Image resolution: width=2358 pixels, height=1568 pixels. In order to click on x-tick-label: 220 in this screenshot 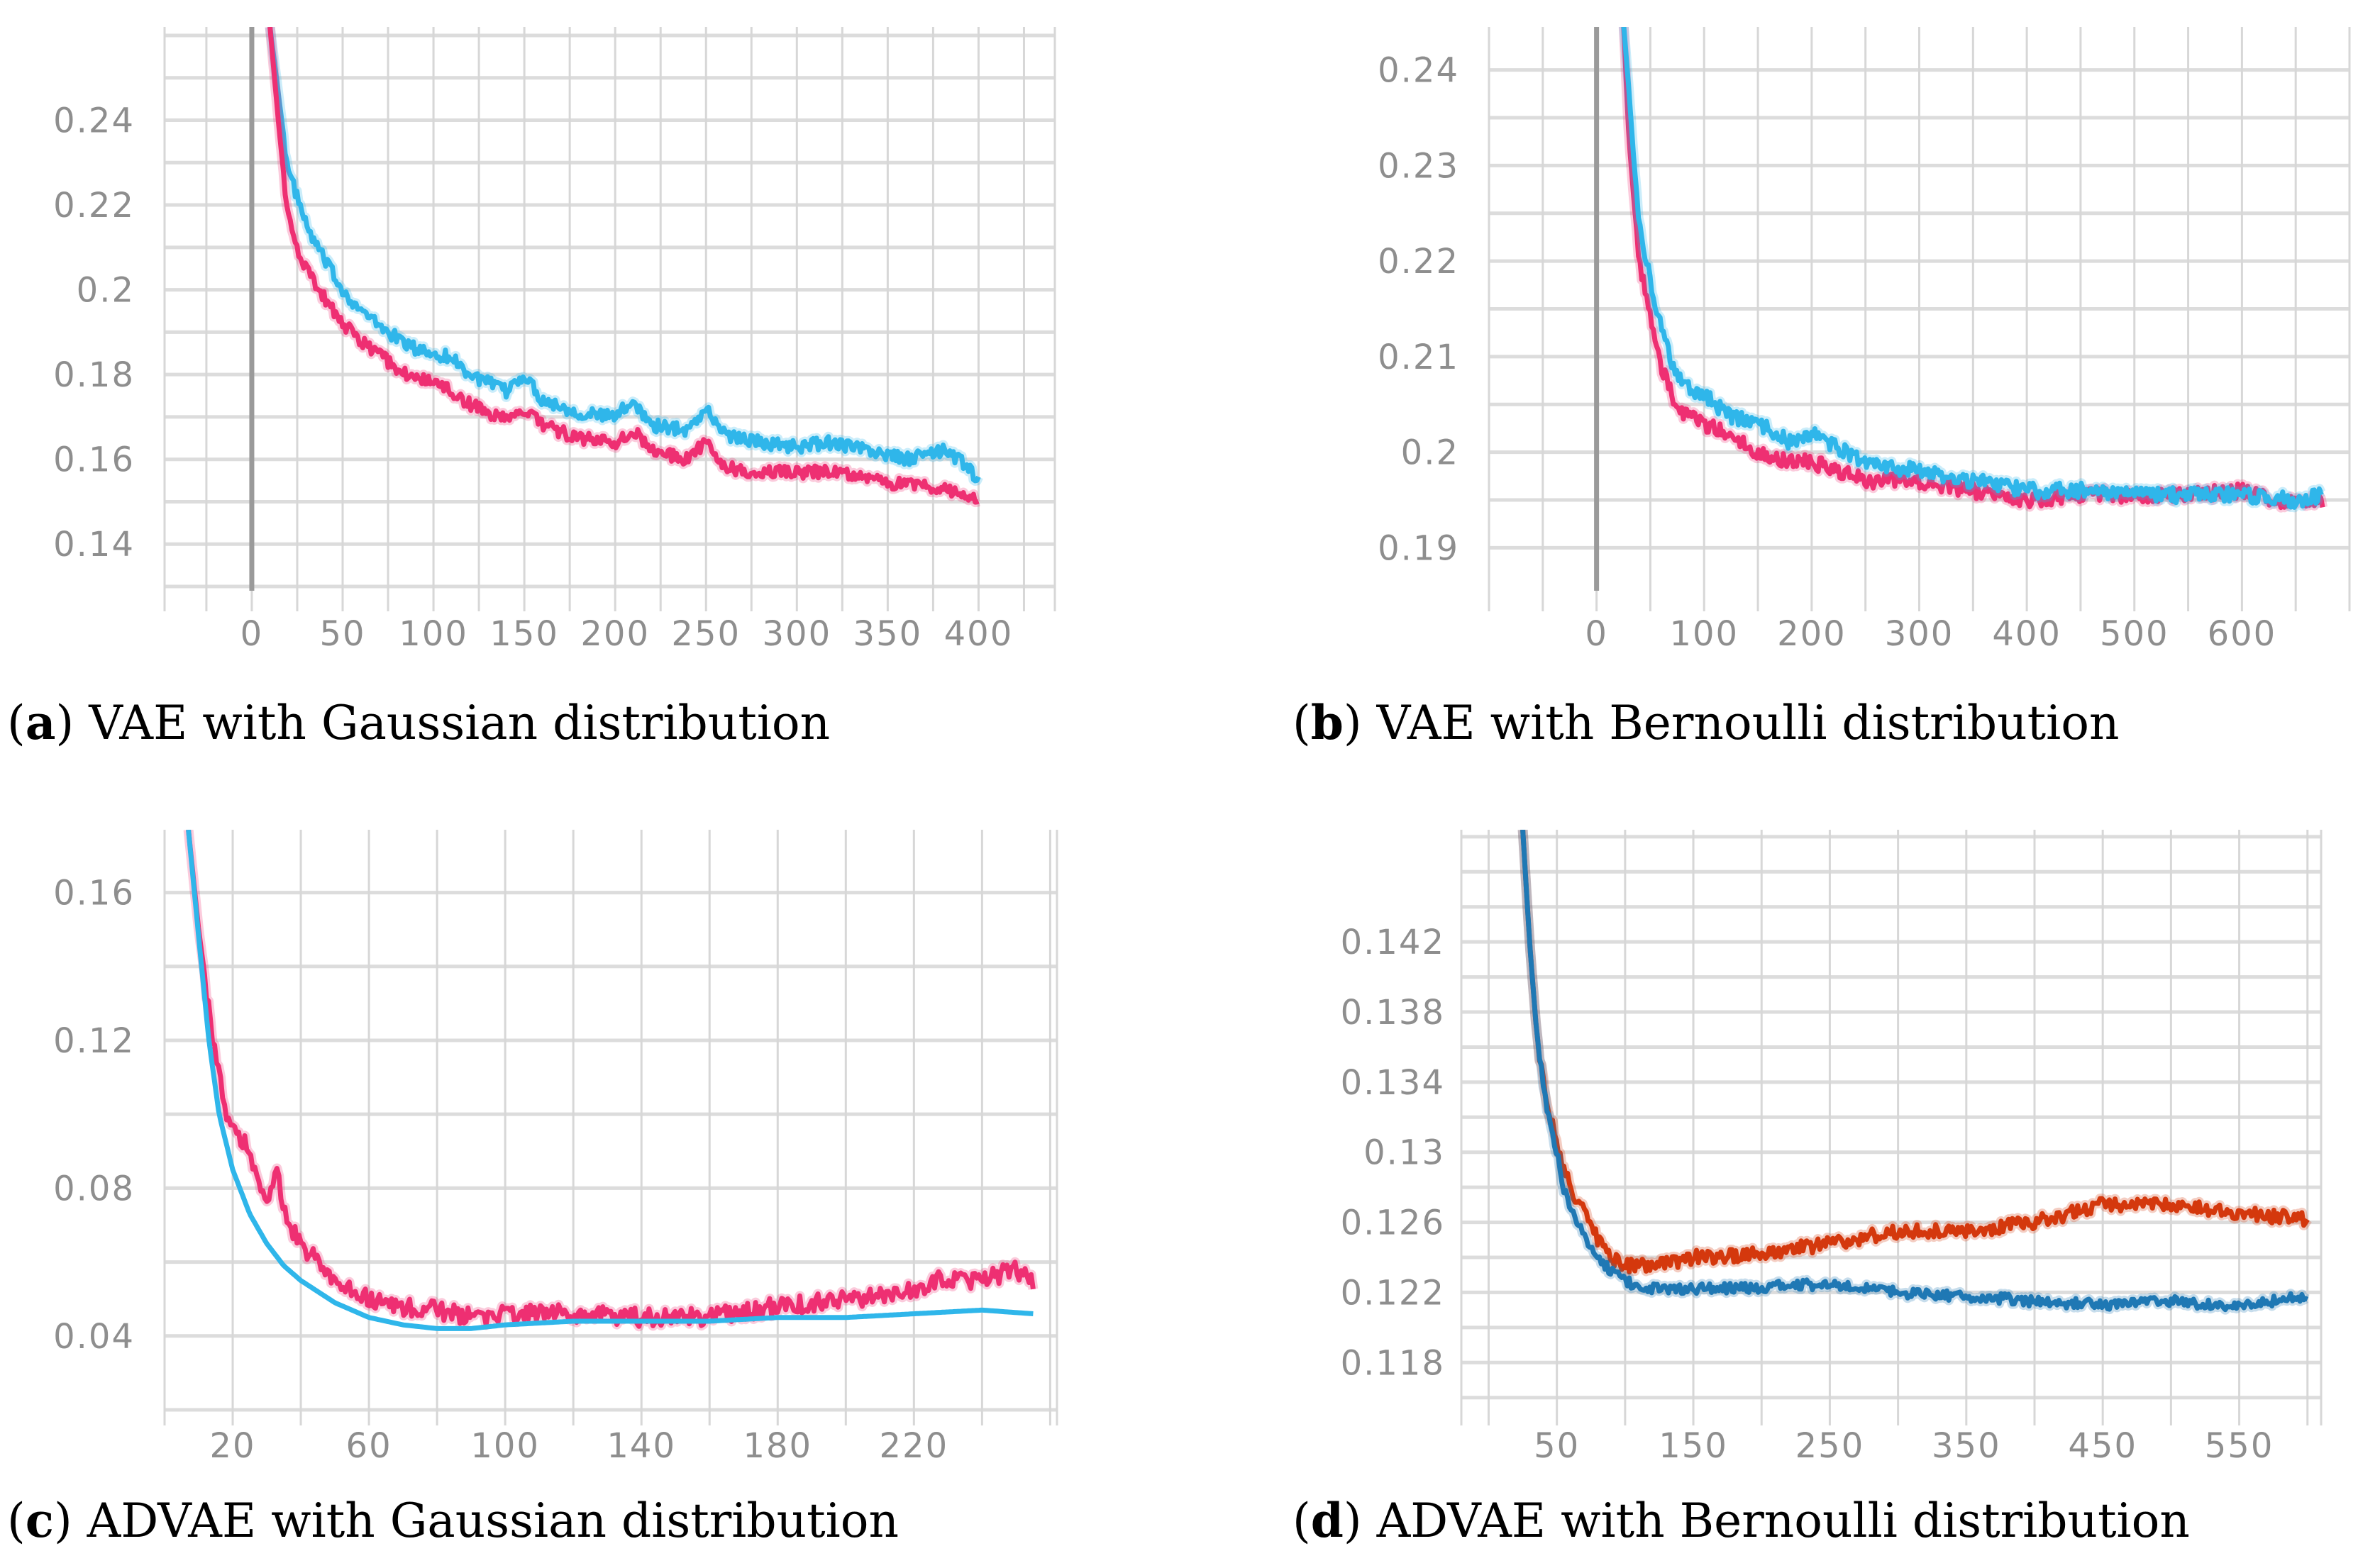, I will do `click(914, 1446)`.